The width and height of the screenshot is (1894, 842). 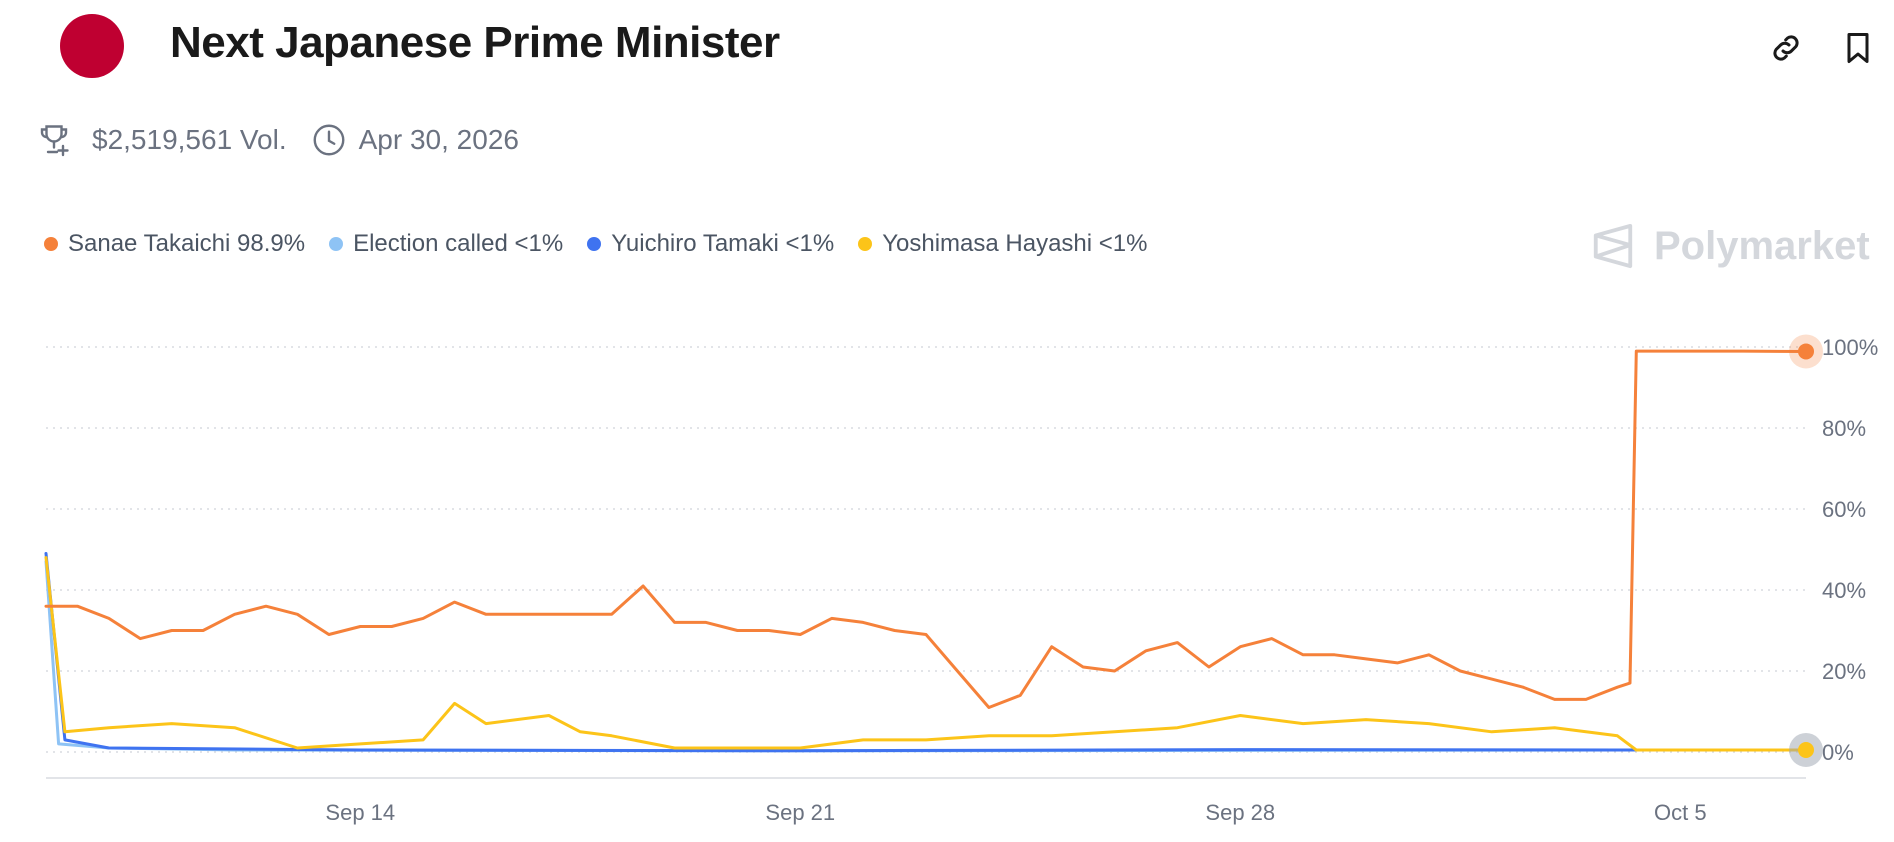 I want to click on legend-label: Sanae Takaichi 98.9%, so click(x=187, y=243).